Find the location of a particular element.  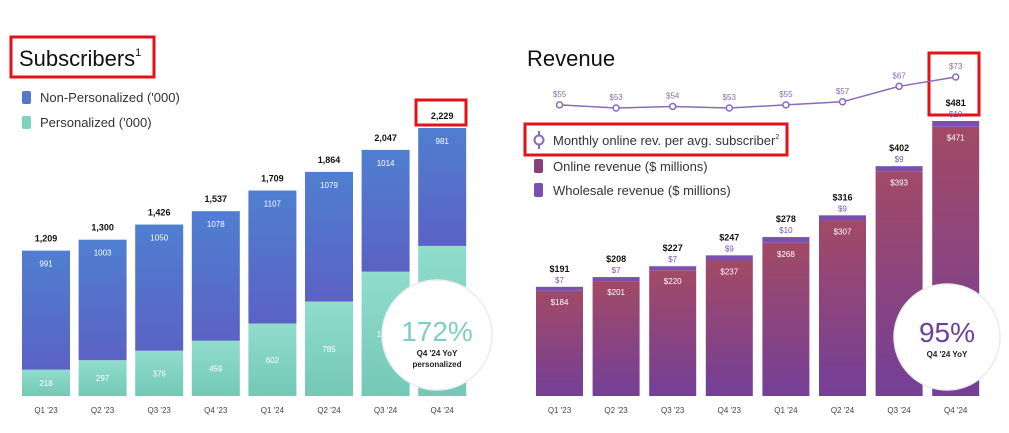

label-personalized-q2-24: 785 is located at coordinates (329, 349).